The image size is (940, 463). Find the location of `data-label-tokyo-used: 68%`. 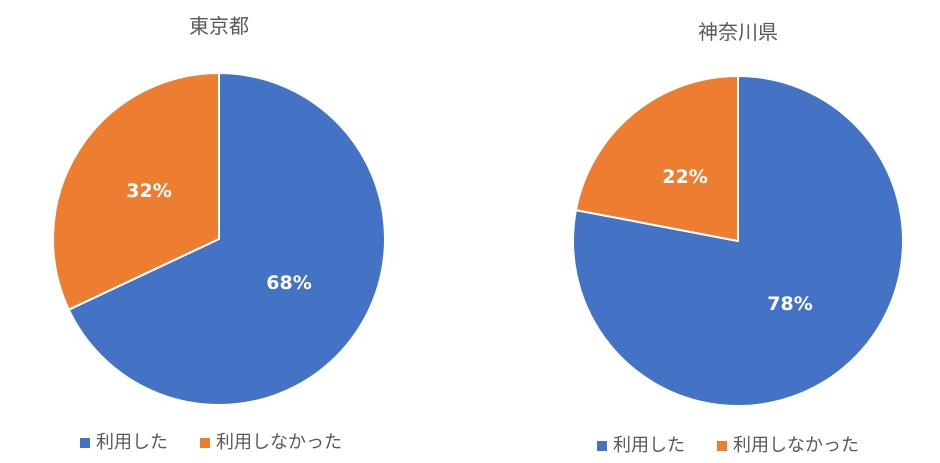

data-label-tokyo-used: 68% is located at coordinates (288, 283).